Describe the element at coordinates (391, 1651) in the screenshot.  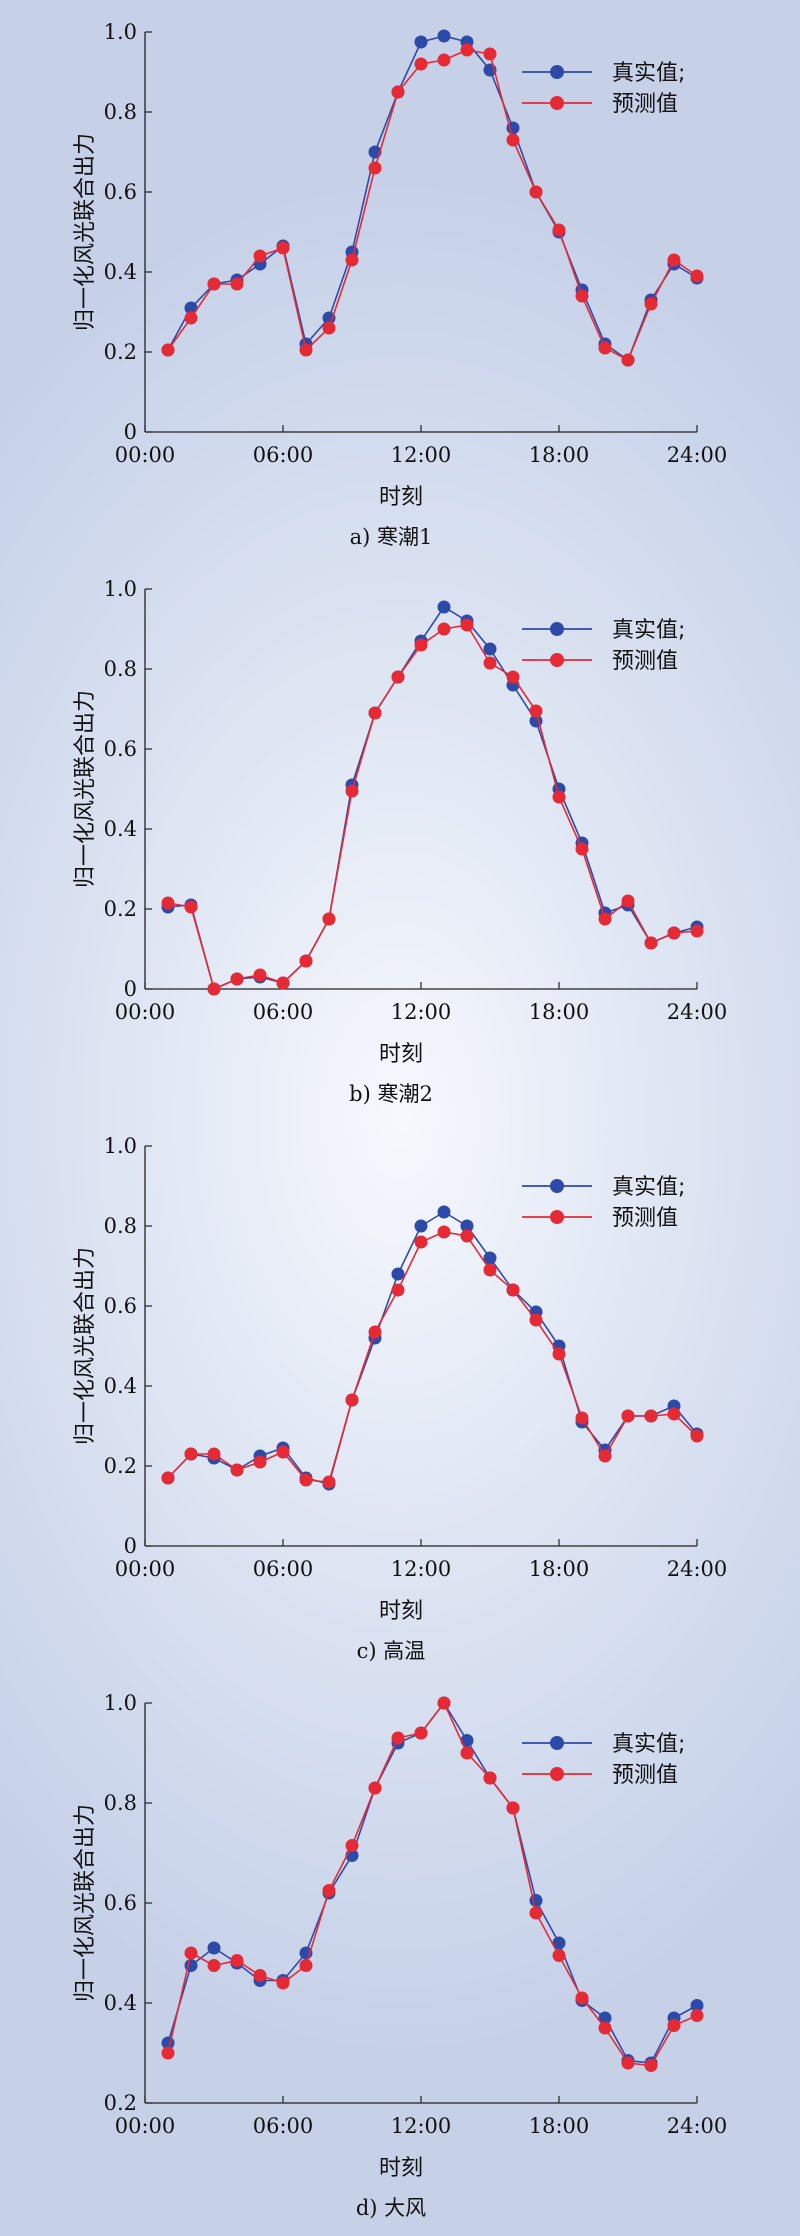
I see `panel-caption: c) 高温` at that location.